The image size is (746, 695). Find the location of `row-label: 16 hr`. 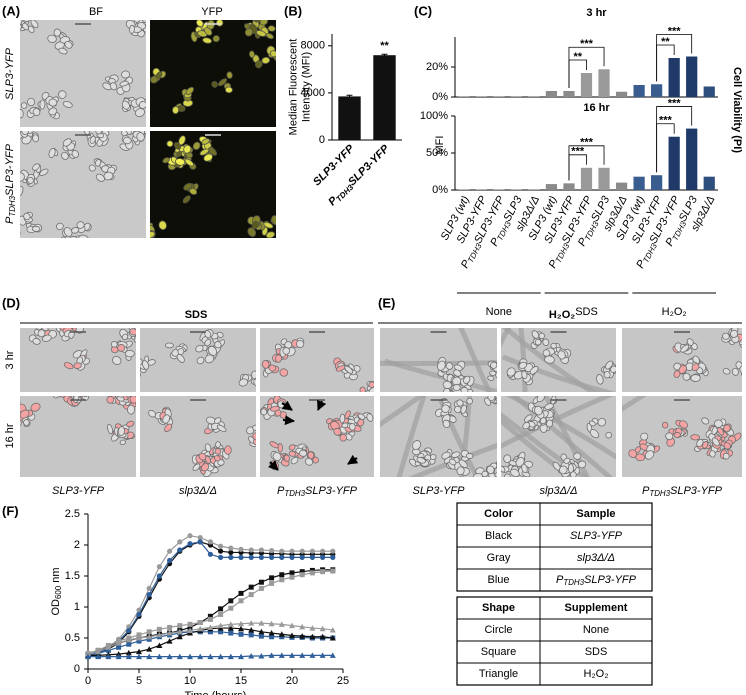

row-label: 16 hr is located at coordinates (10, 435).